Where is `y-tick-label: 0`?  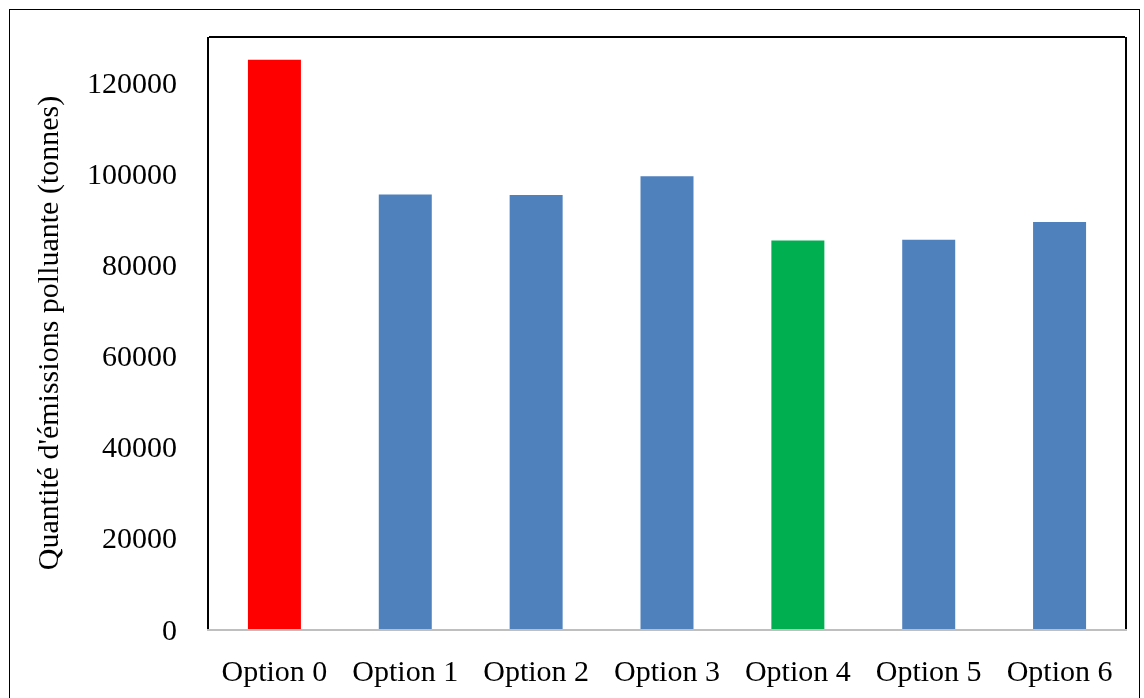
y-tick-label: 0 is located at coordinates (169, 629).